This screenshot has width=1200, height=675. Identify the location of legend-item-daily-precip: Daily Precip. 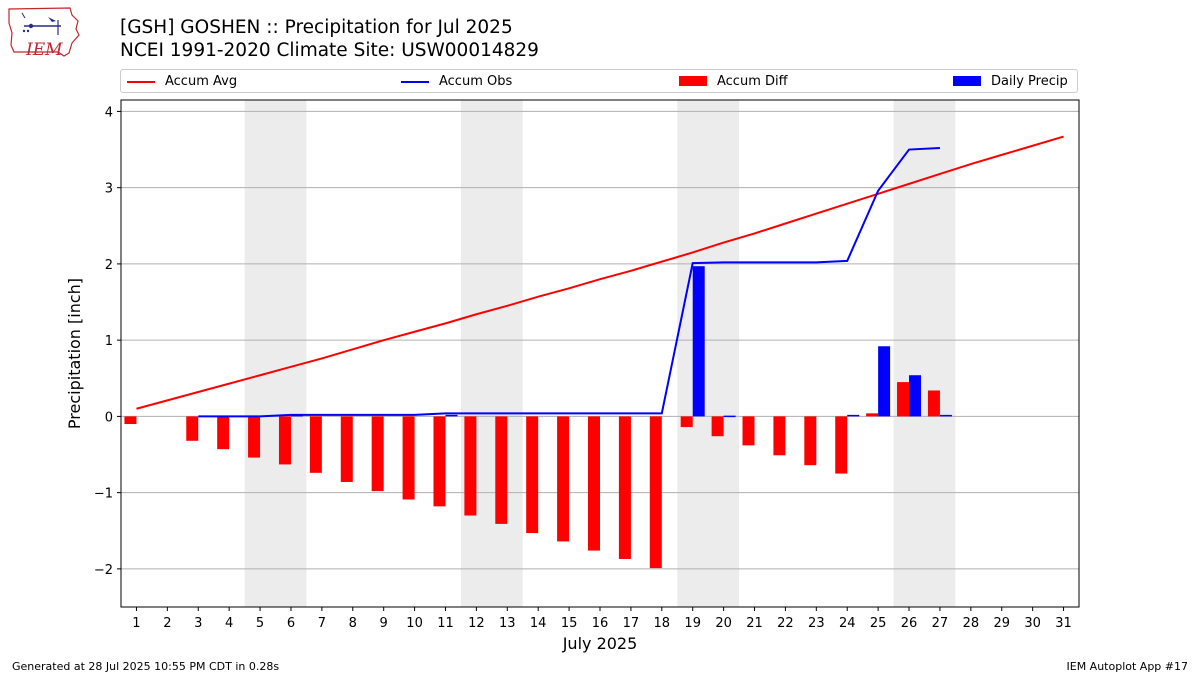
(1015, 82).